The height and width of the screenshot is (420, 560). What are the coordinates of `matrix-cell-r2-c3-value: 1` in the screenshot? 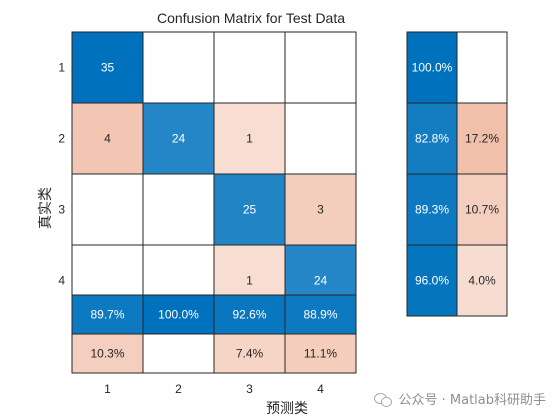 It's located at (249, 139).